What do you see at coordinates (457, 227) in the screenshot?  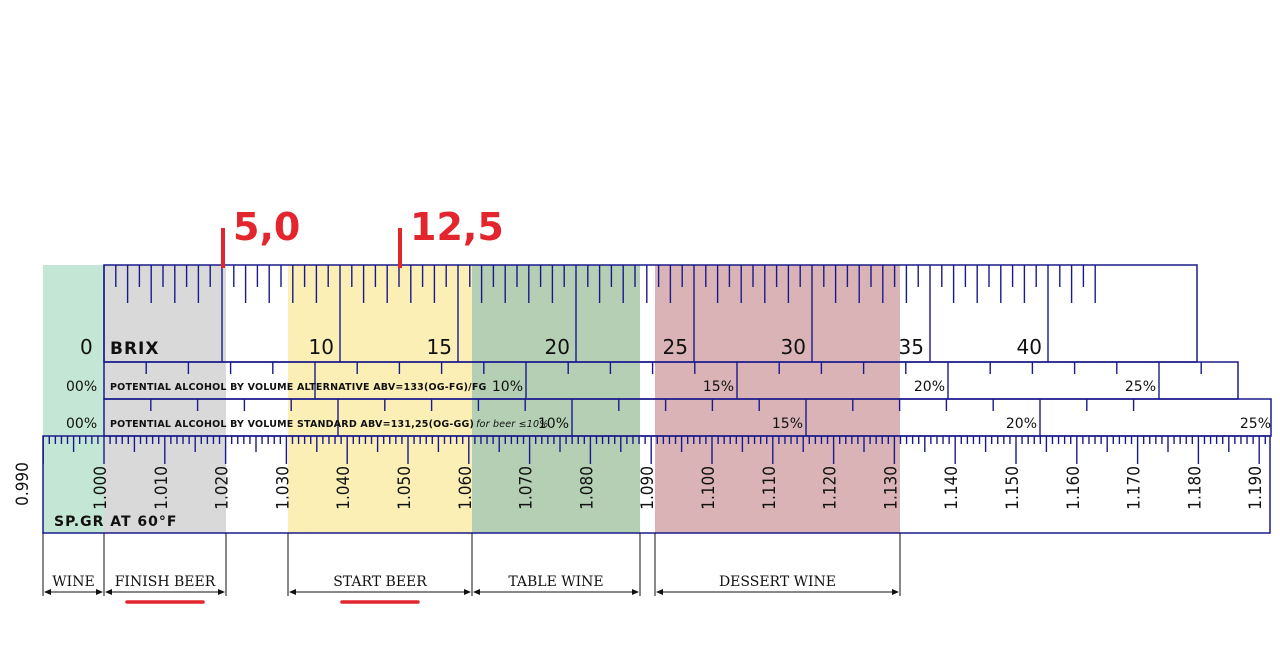 I see `brix-marker-label: 12,5` at bounding box center [457, 227].